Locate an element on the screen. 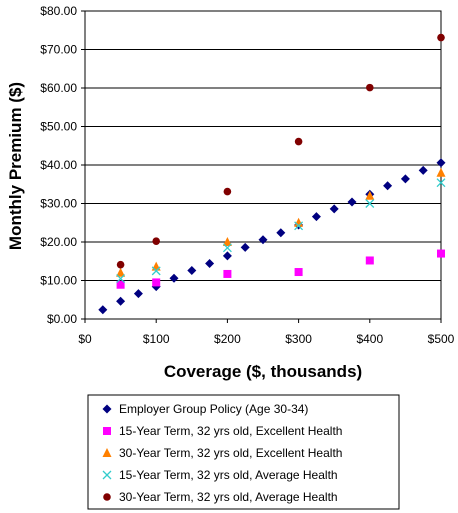  y-tick-label-0: $0.00 is located at coordinates (62, 319).